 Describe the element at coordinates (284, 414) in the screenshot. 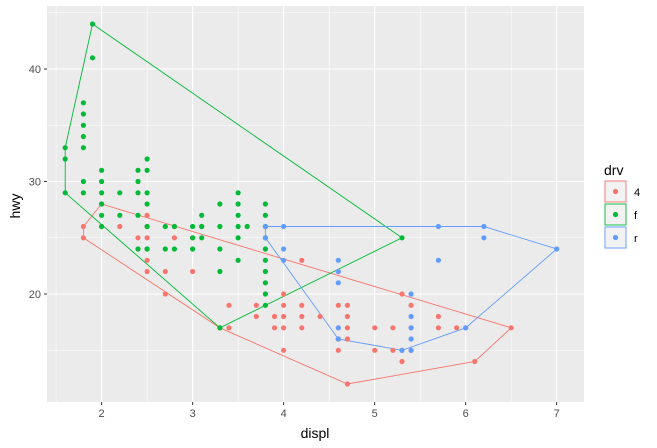

I see `x-tick-label: 4` at that location.